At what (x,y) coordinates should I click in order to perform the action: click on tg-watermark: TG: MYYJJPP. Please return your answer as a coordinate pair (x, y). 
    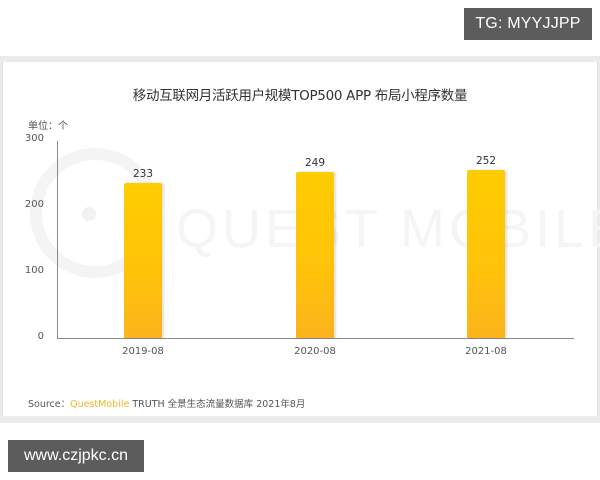
    Looking at the image, I should click on (528, 24).